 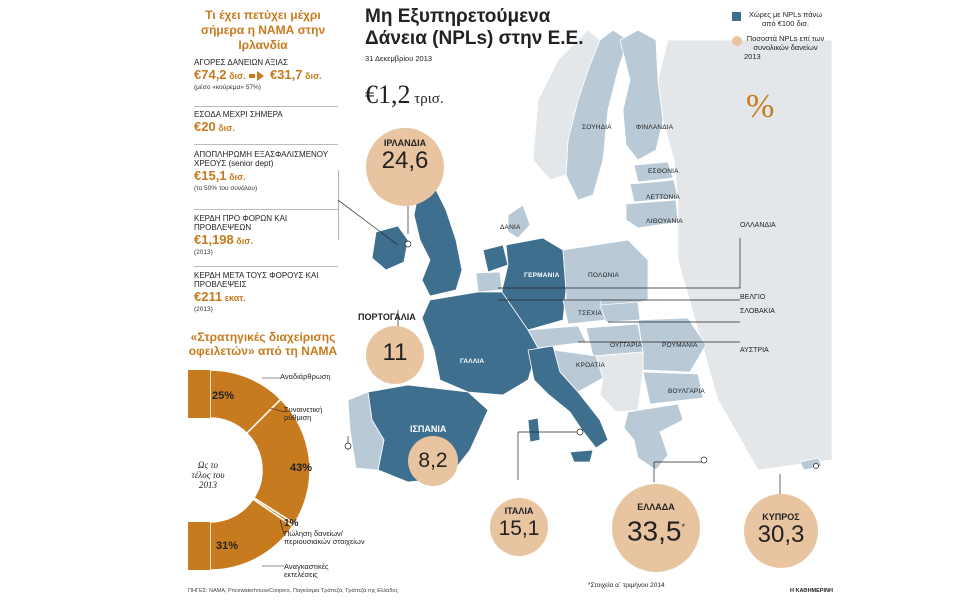 What do you see at coordinates (428, 429) in the screenshot?
I see `bubble-spain-name: ΙΣΠΑΝΙΑ` at bounding box center [428, 429].